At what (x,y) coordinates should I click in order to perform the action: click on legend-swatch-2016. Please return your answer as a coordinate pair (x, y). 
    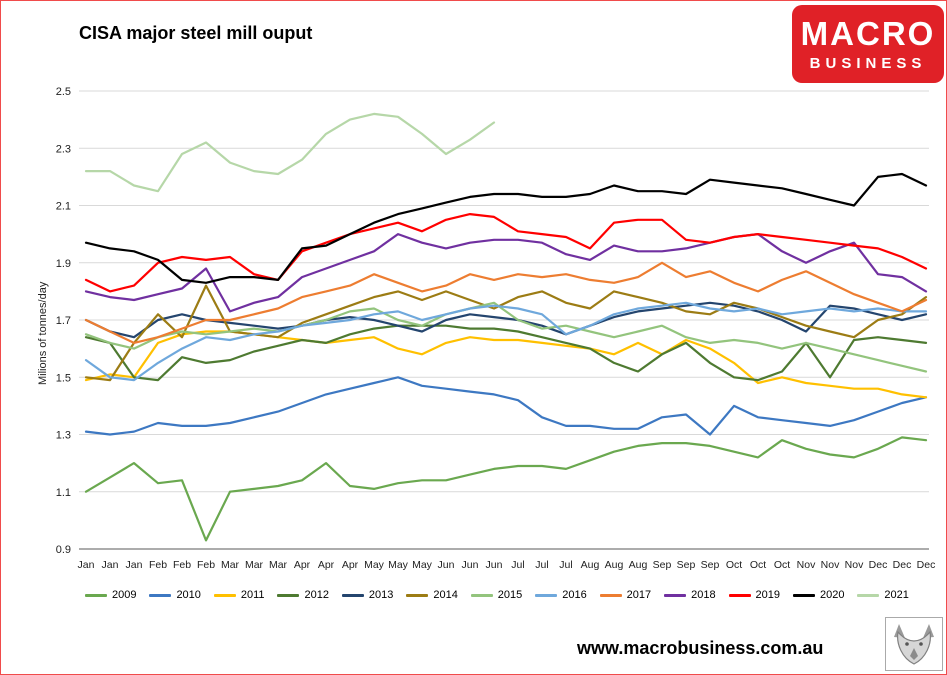
    Looking at the image, I should click on (546, 595).